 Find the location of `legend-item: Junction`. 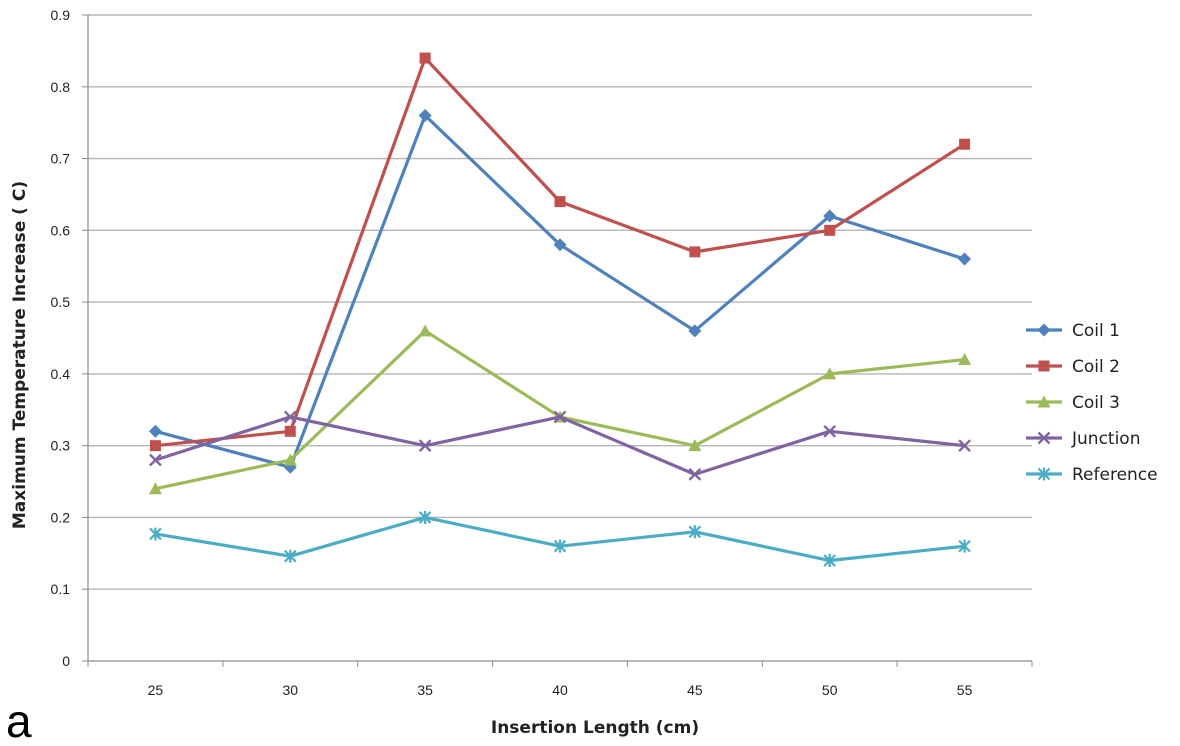

legend-item: Junction is located at coordinates (1083, 439).